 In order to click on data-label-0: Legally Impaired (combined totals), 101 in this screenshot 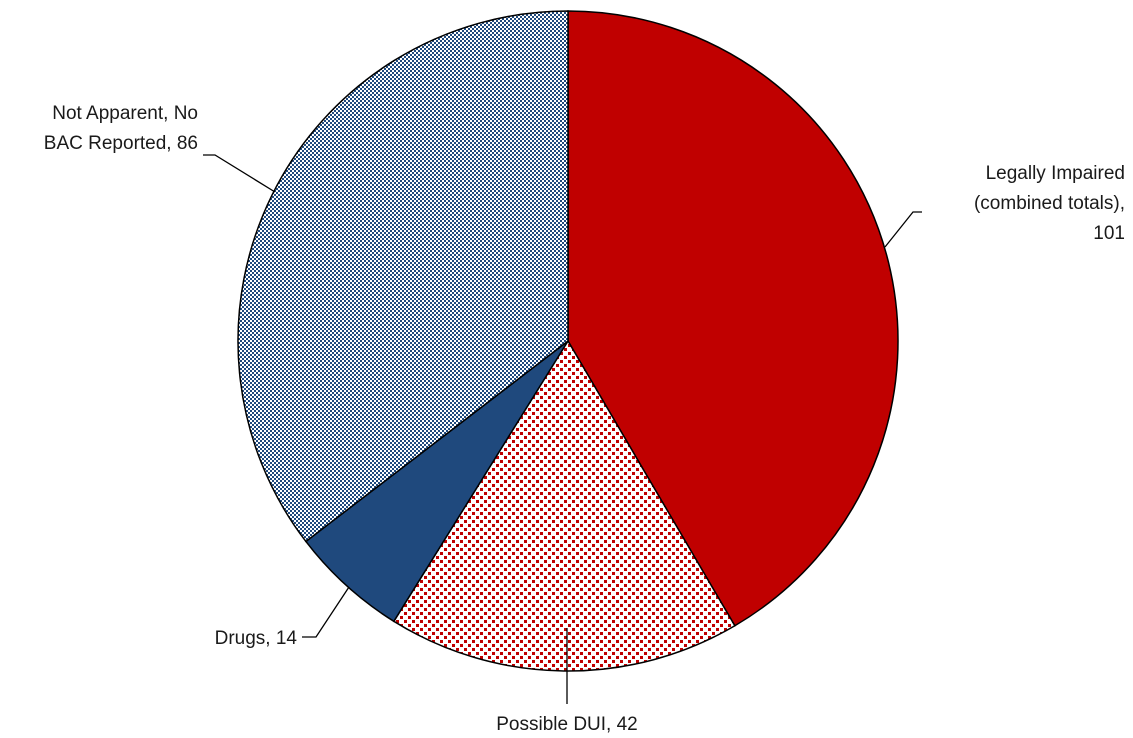, I will do `click(1049, 203)`.